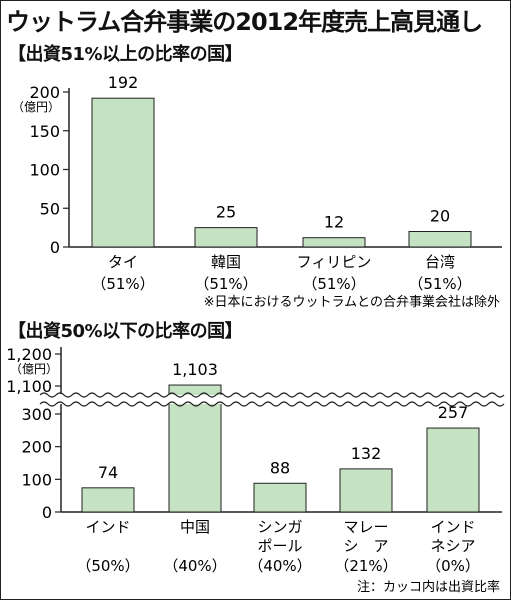  Describe the element at coordinates (453, 566) in the screenshot. I see `chart2-share-label: （0%）` at that location.